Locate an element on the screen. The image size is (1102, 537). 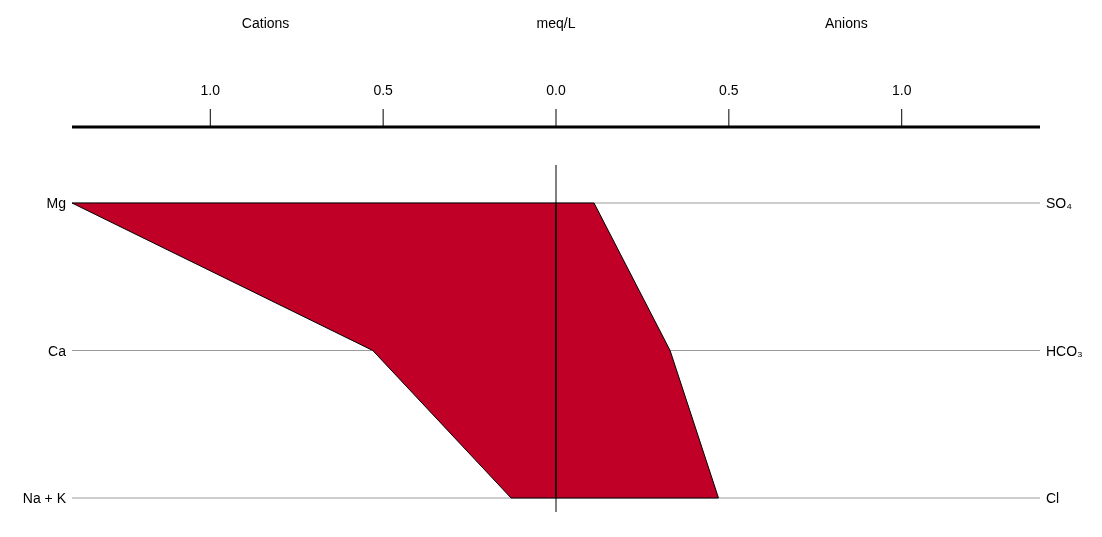
y-tick-label: Ca is located at coordinates (57, 350).